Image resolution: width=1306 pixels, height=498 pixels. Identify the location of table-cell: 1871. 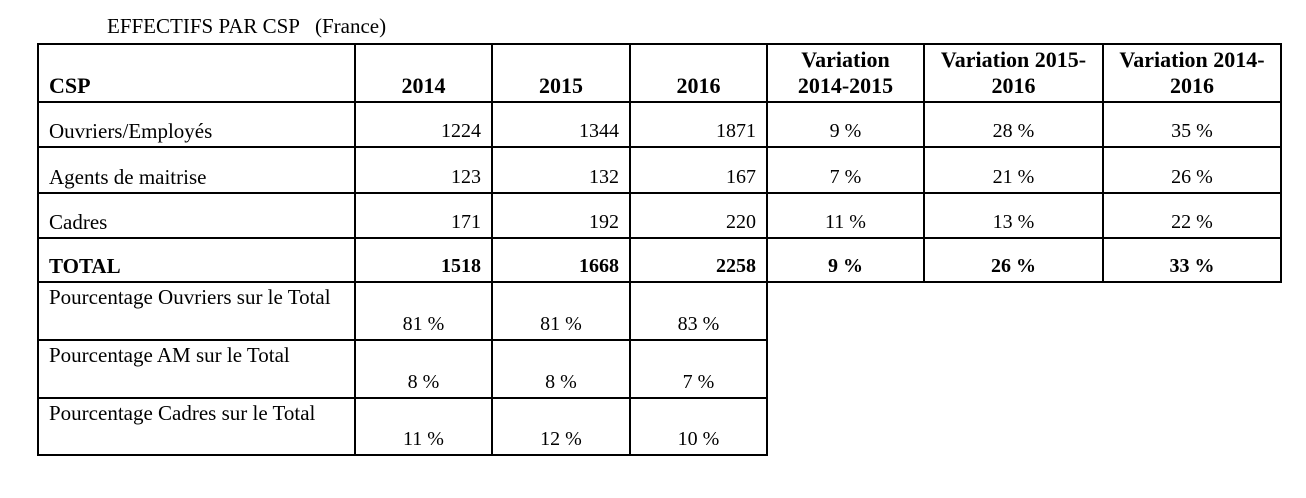
(698, 124).